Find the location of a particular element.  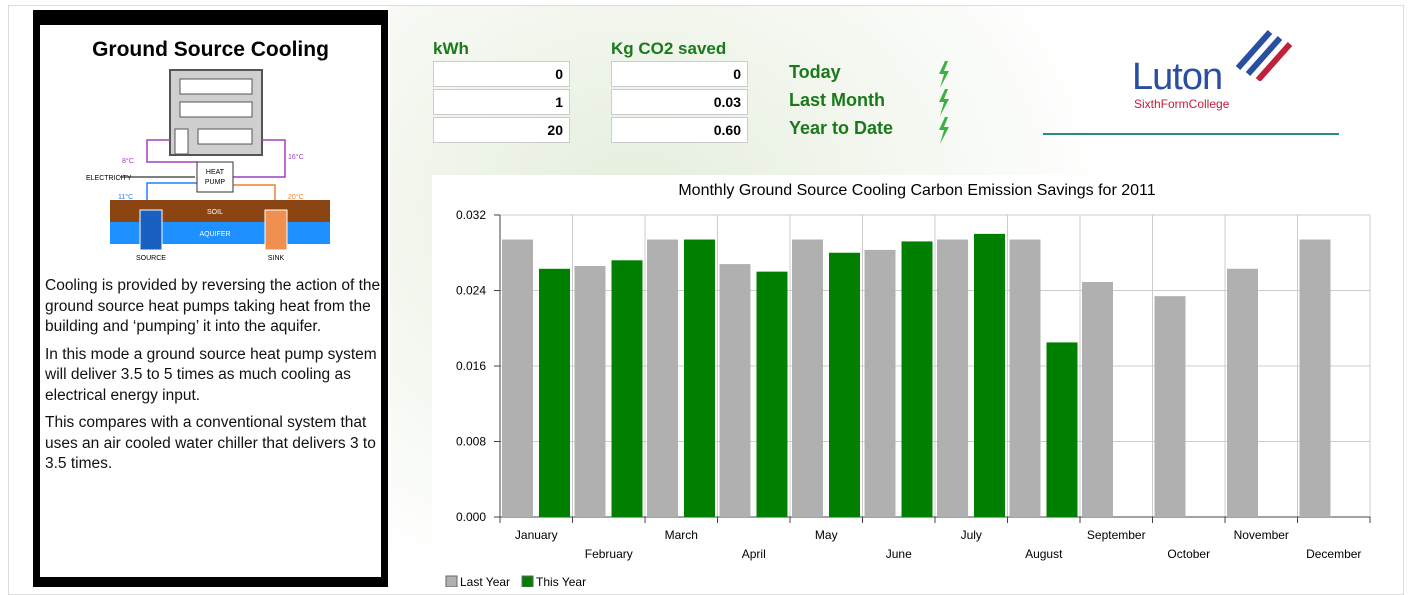

x-tick-label: July is located at coordinates (971, 535).